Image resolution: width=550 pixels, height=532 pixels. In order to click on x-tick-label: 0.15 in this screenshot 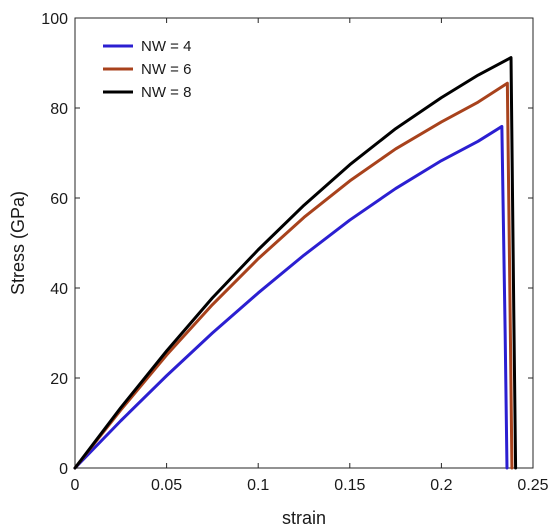, I will do `click(349, 485)`.